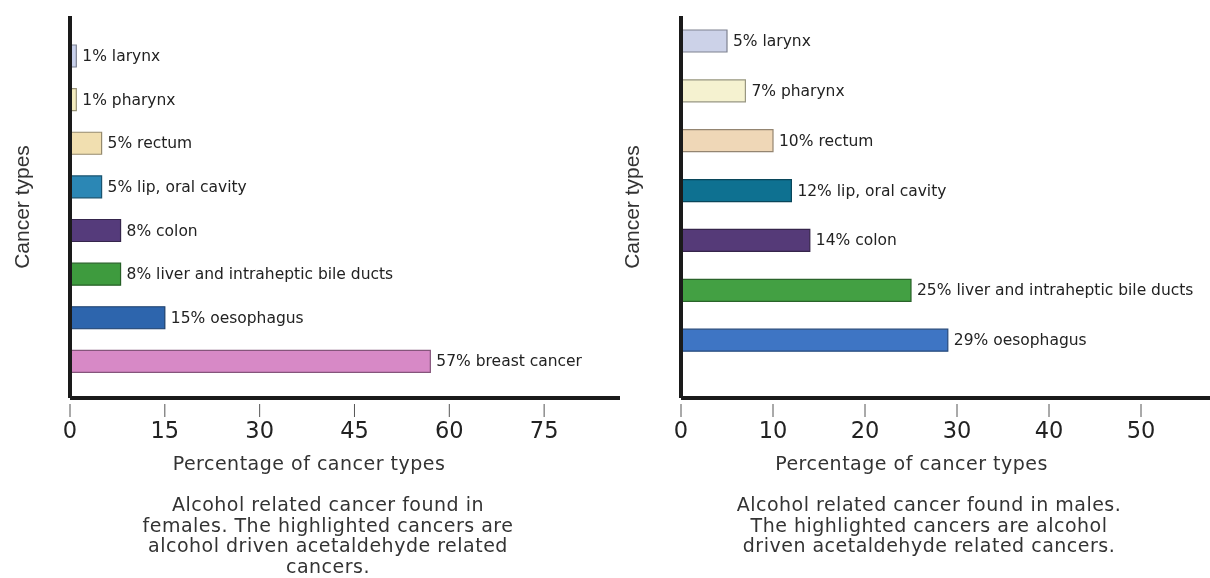 The width and height of the screenshot is (1210, 578). Describe the element at coordinates (798, 90) in the screenshot. I see `data-label: 7% pharynx` at that location.